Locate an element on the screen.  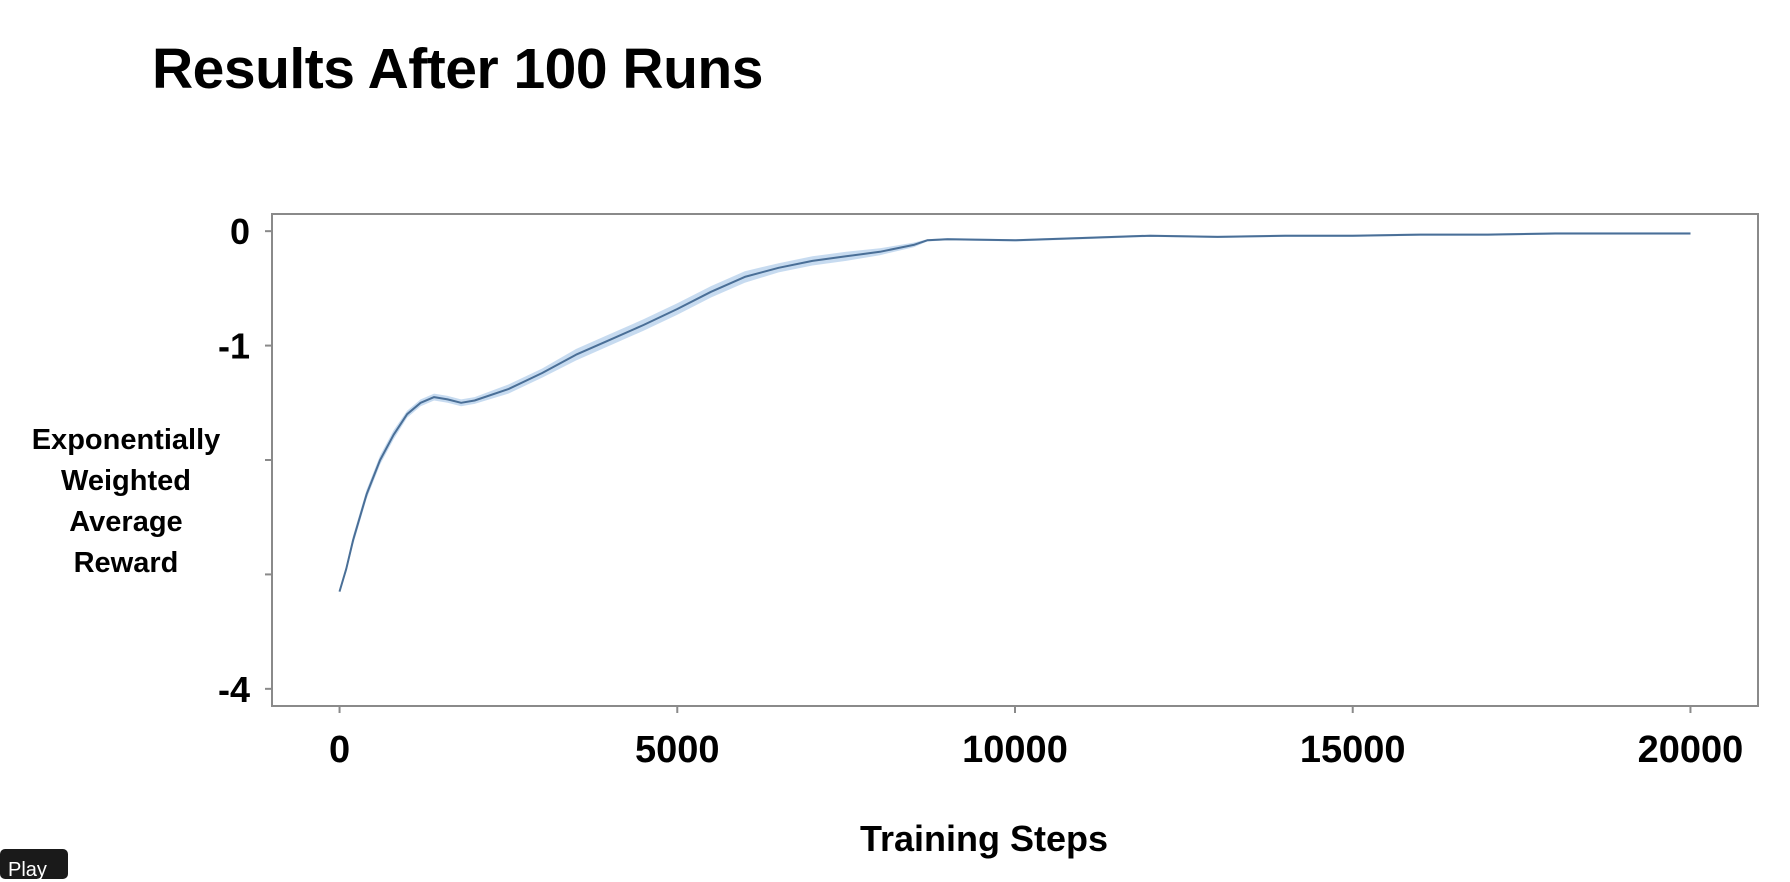
y-axis-label-line: Average is located at coordinates (126, 522).